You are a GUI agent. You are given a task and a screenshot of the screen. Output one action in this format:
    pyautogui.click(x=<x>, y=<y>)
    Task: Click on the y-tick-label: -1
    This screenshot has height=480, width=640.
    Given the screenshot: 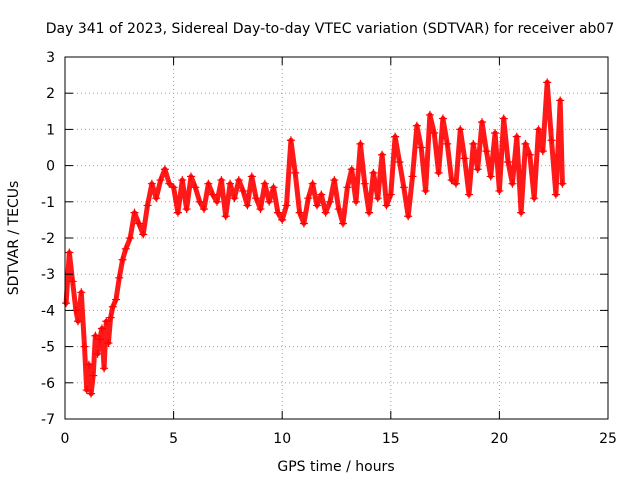 What is the action you would take?
    pyautogui.click(x=48, y=203)
    